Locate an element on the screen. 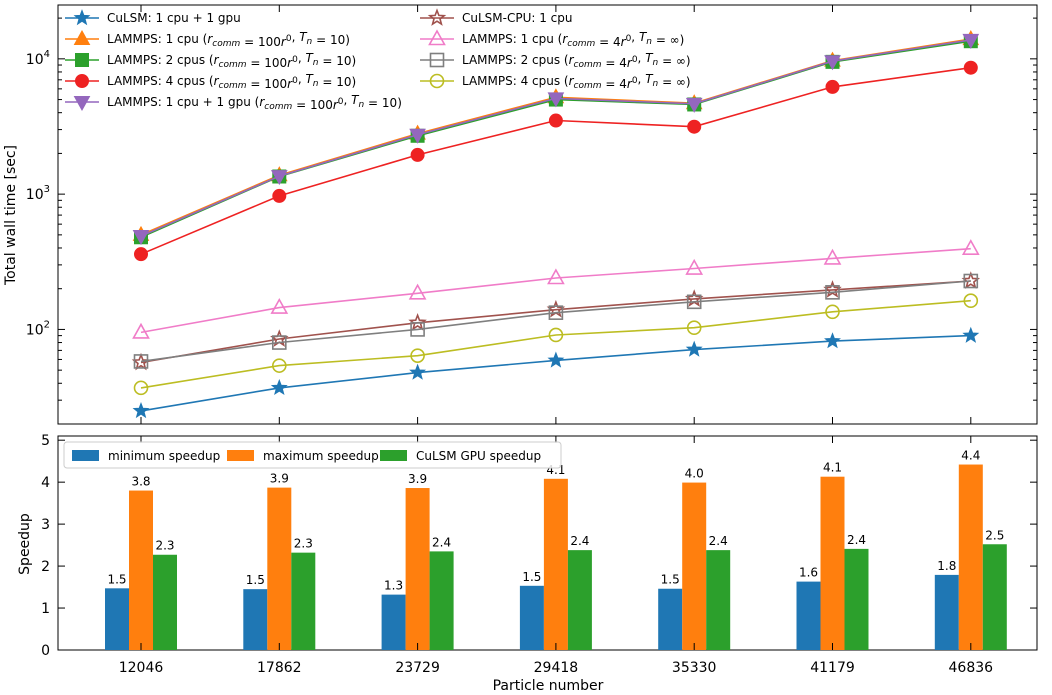 The image size is (1052, 695). speedup-legend-entry: minimum speedup is located at coordinates (146, 456).